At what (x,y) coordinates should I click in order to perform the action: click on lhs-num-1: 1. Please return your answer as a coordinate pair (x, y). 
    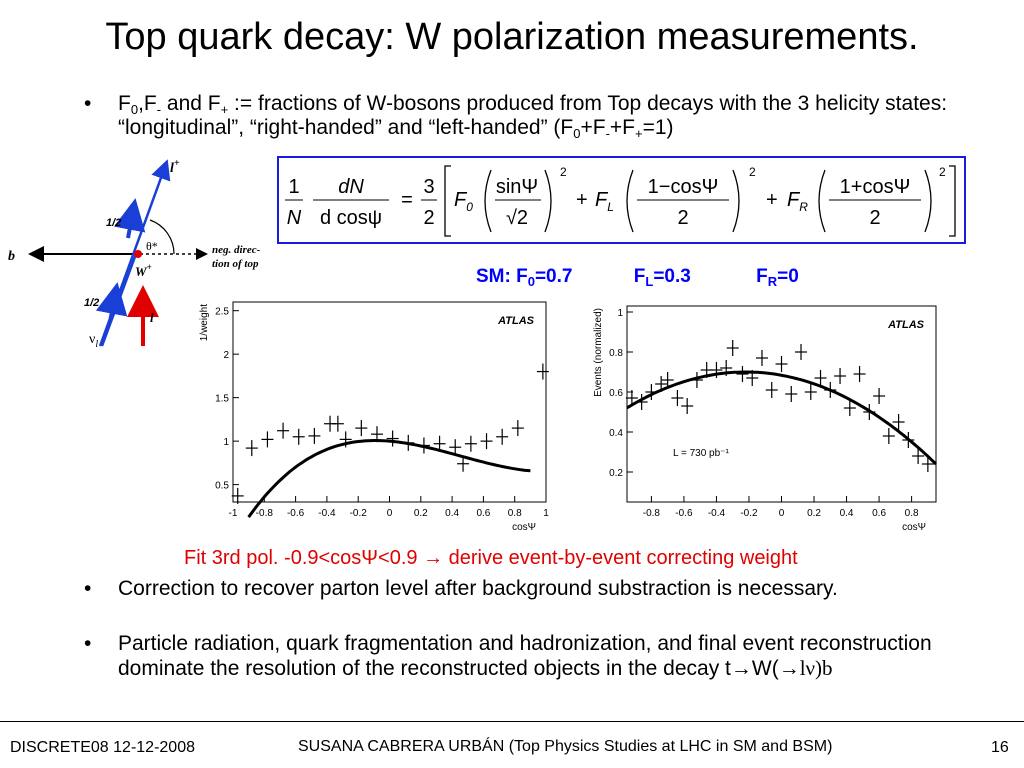
    Looking at the image, I should click on (293, 187).